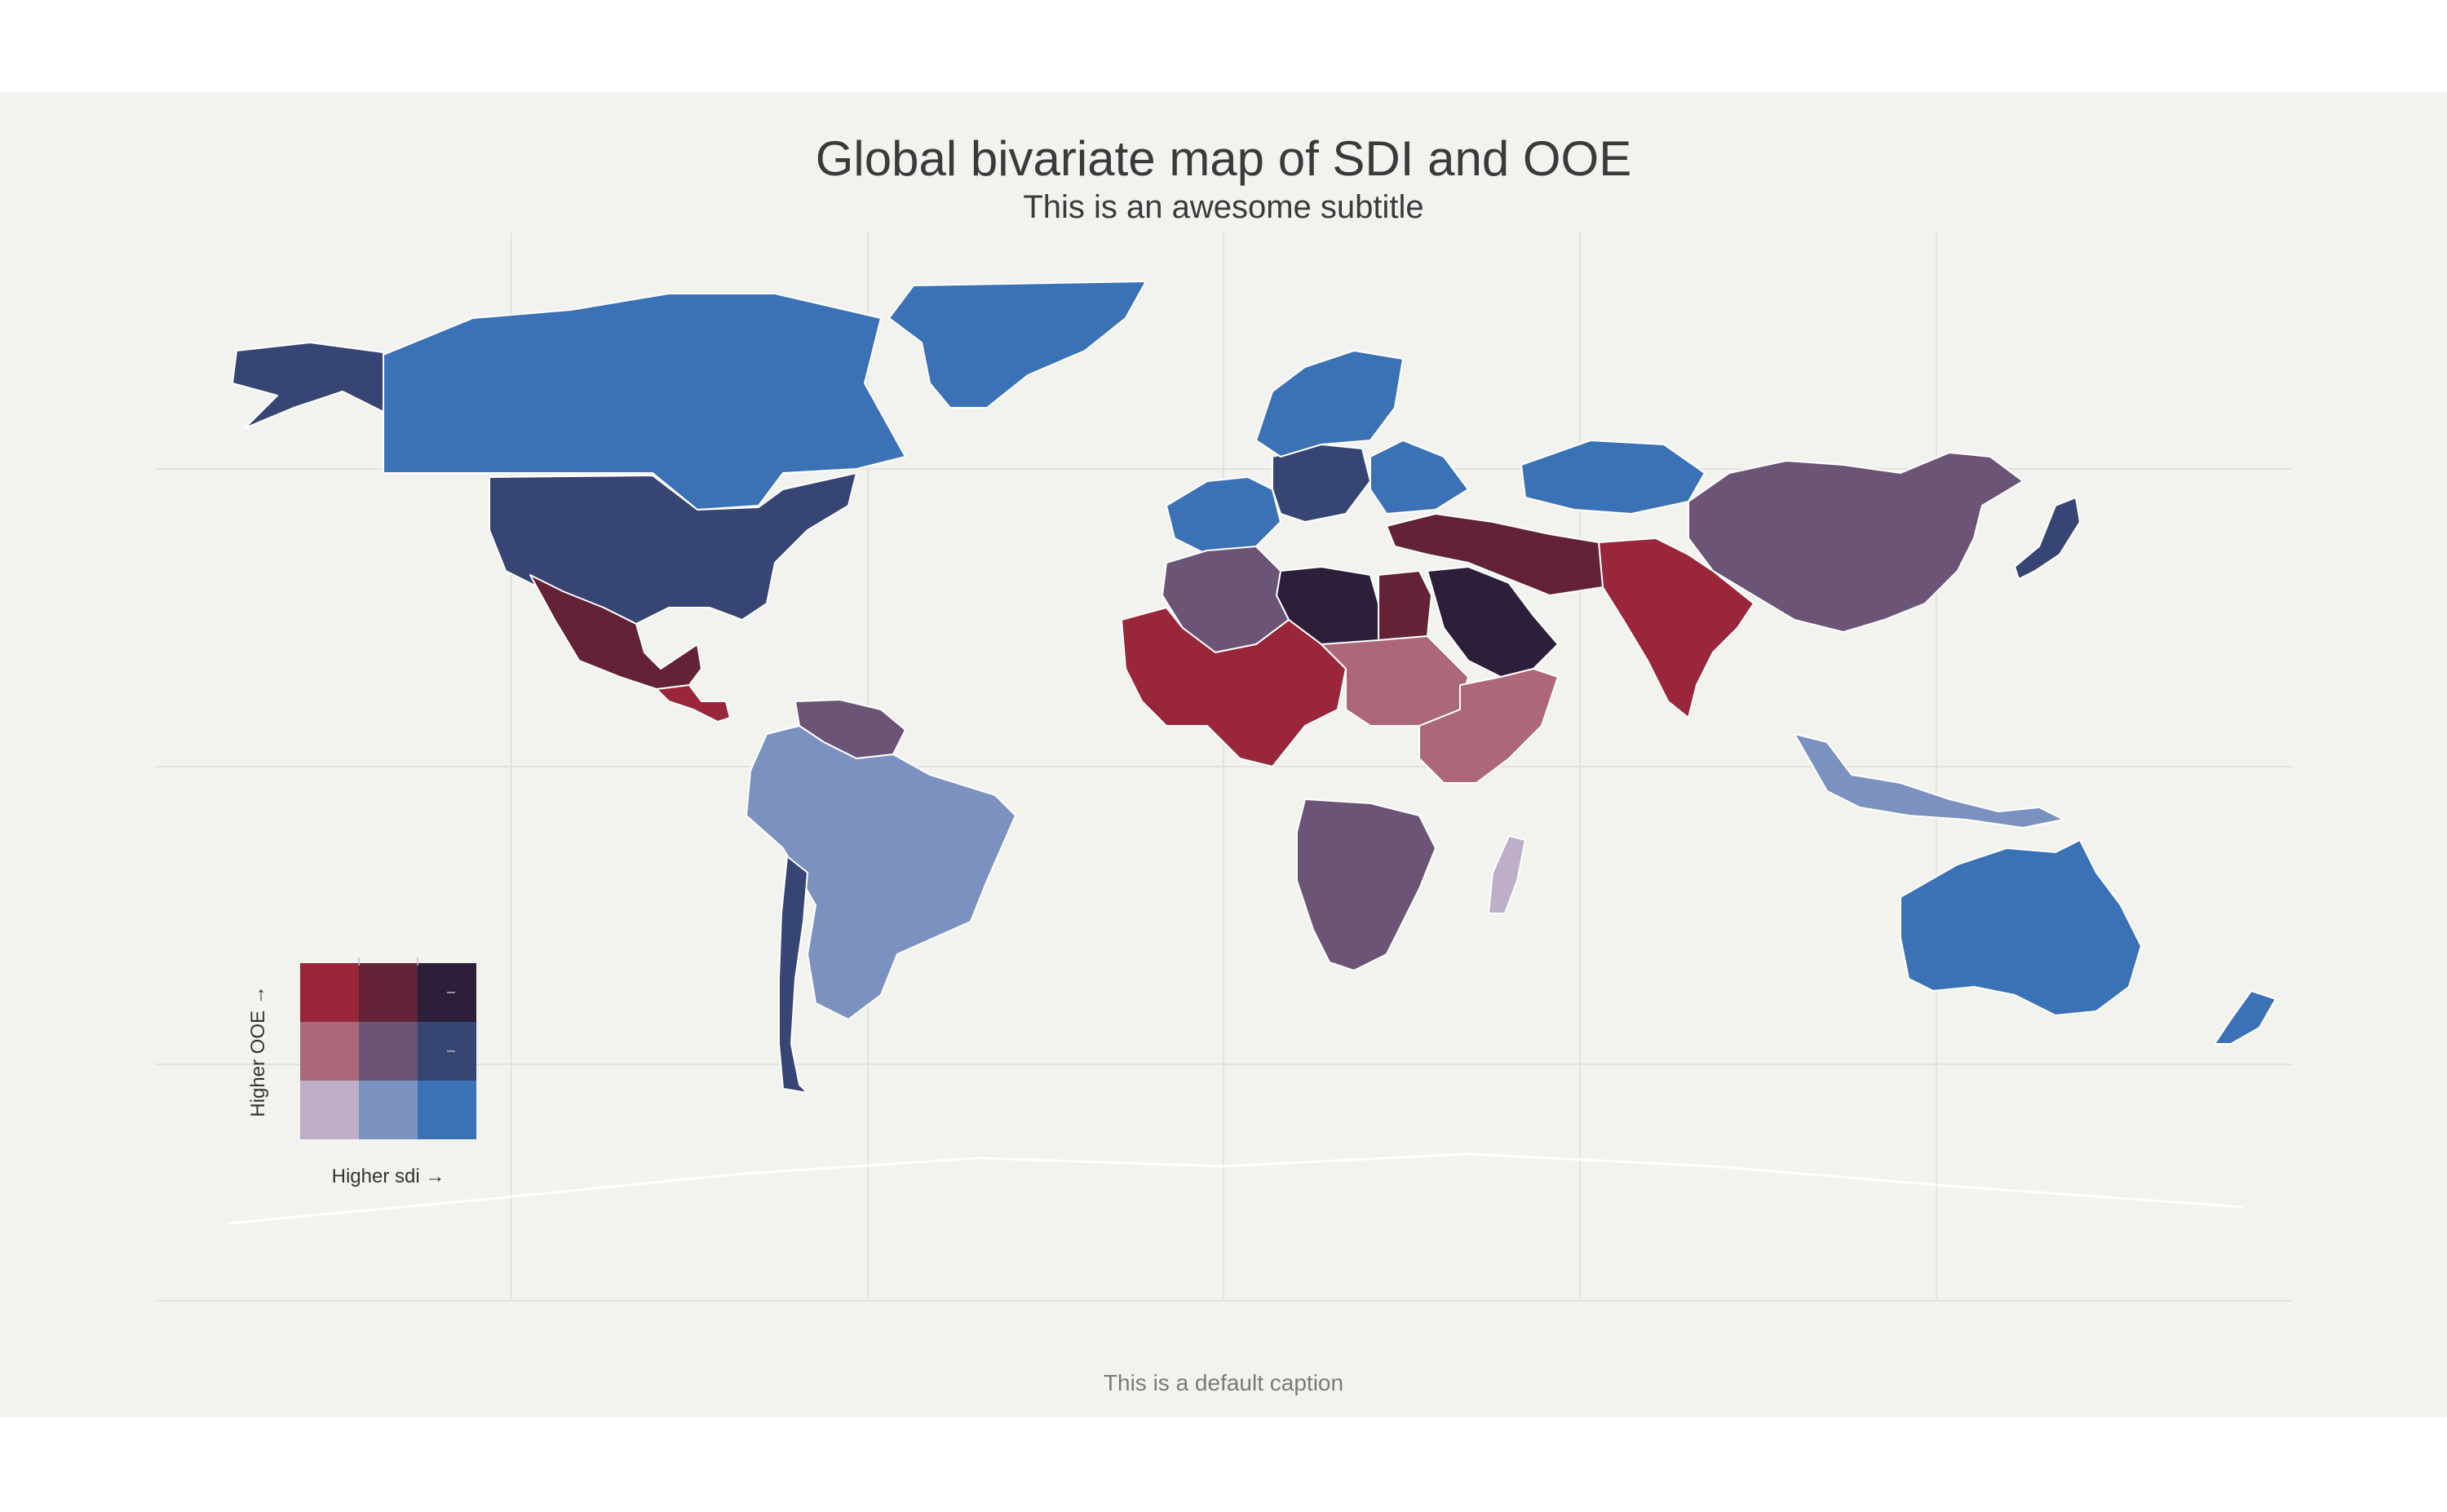 This screenshot has height=1512, width=2447. I want to click on region-new-zealand, so click(2245, 1017).